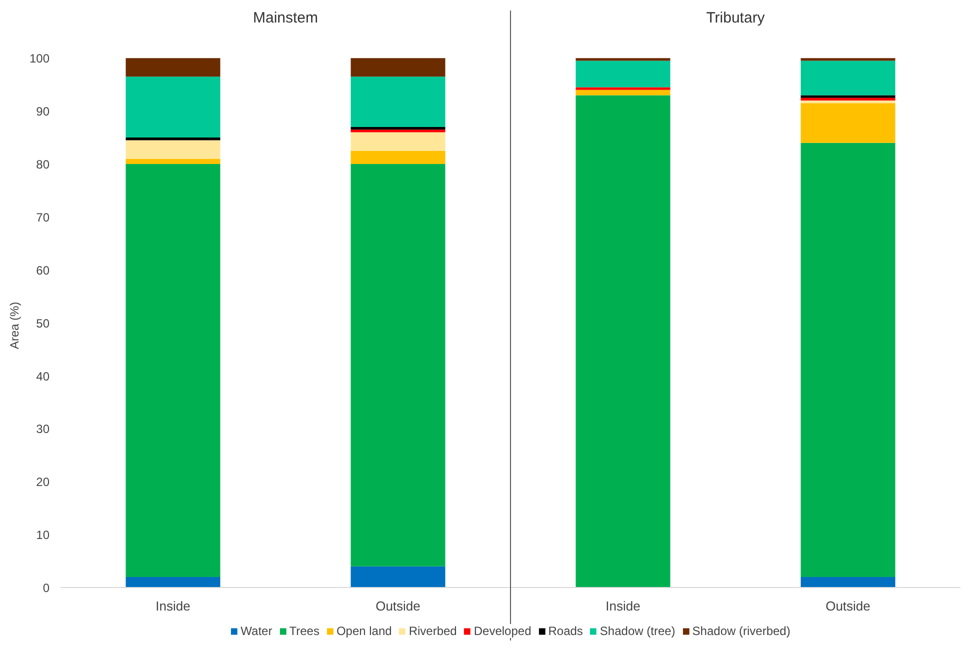  I want to click on legend-label: Water, so click(256, 631).